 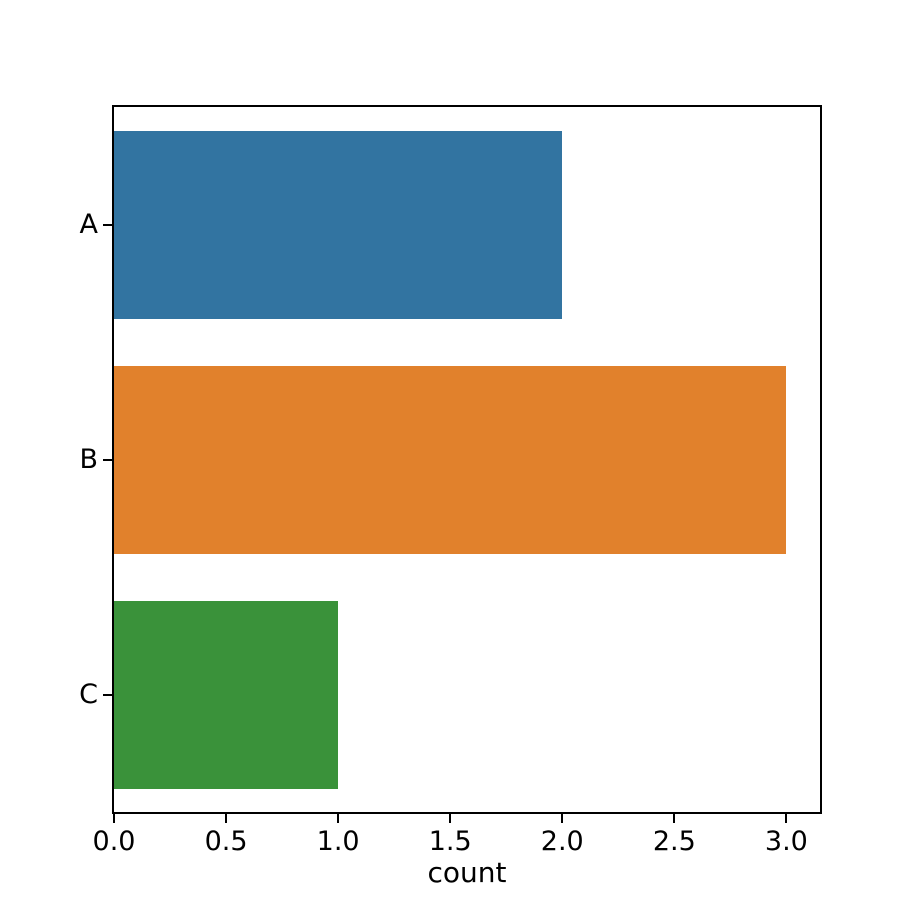 What do you see at coordinates (107, 224) in the screenshot?
I see `y-tick-mark-A` at bounding box center [107, 224].